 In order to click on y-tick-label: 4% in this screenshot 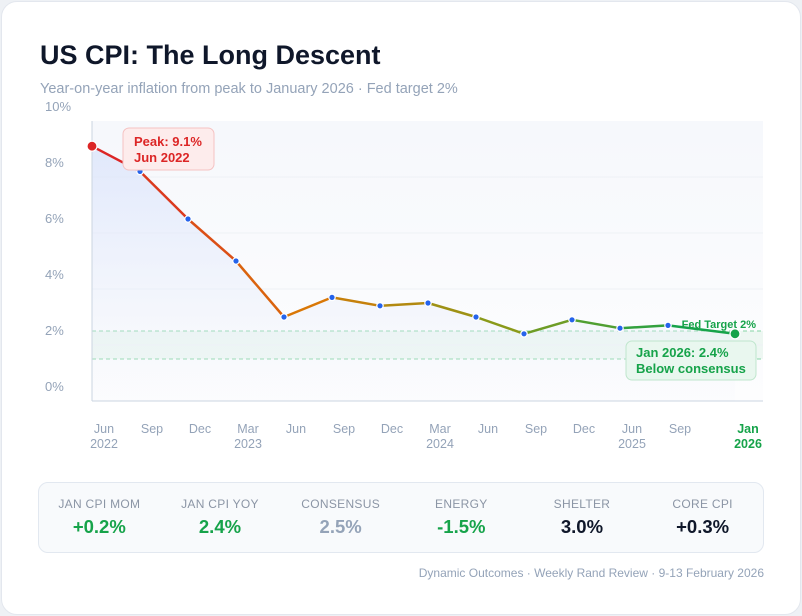, I will do `click(54, 274)`.